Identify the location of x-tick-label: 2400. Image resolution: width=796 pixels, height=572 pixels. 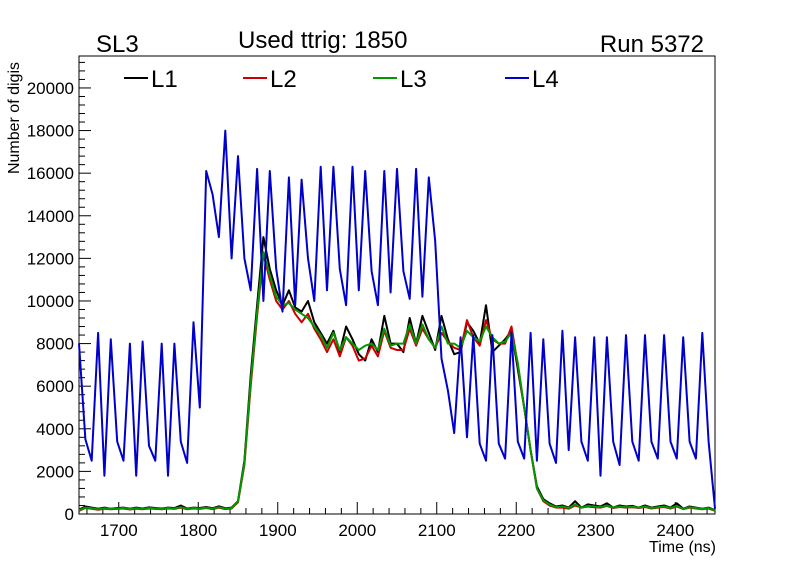
(675, 530).